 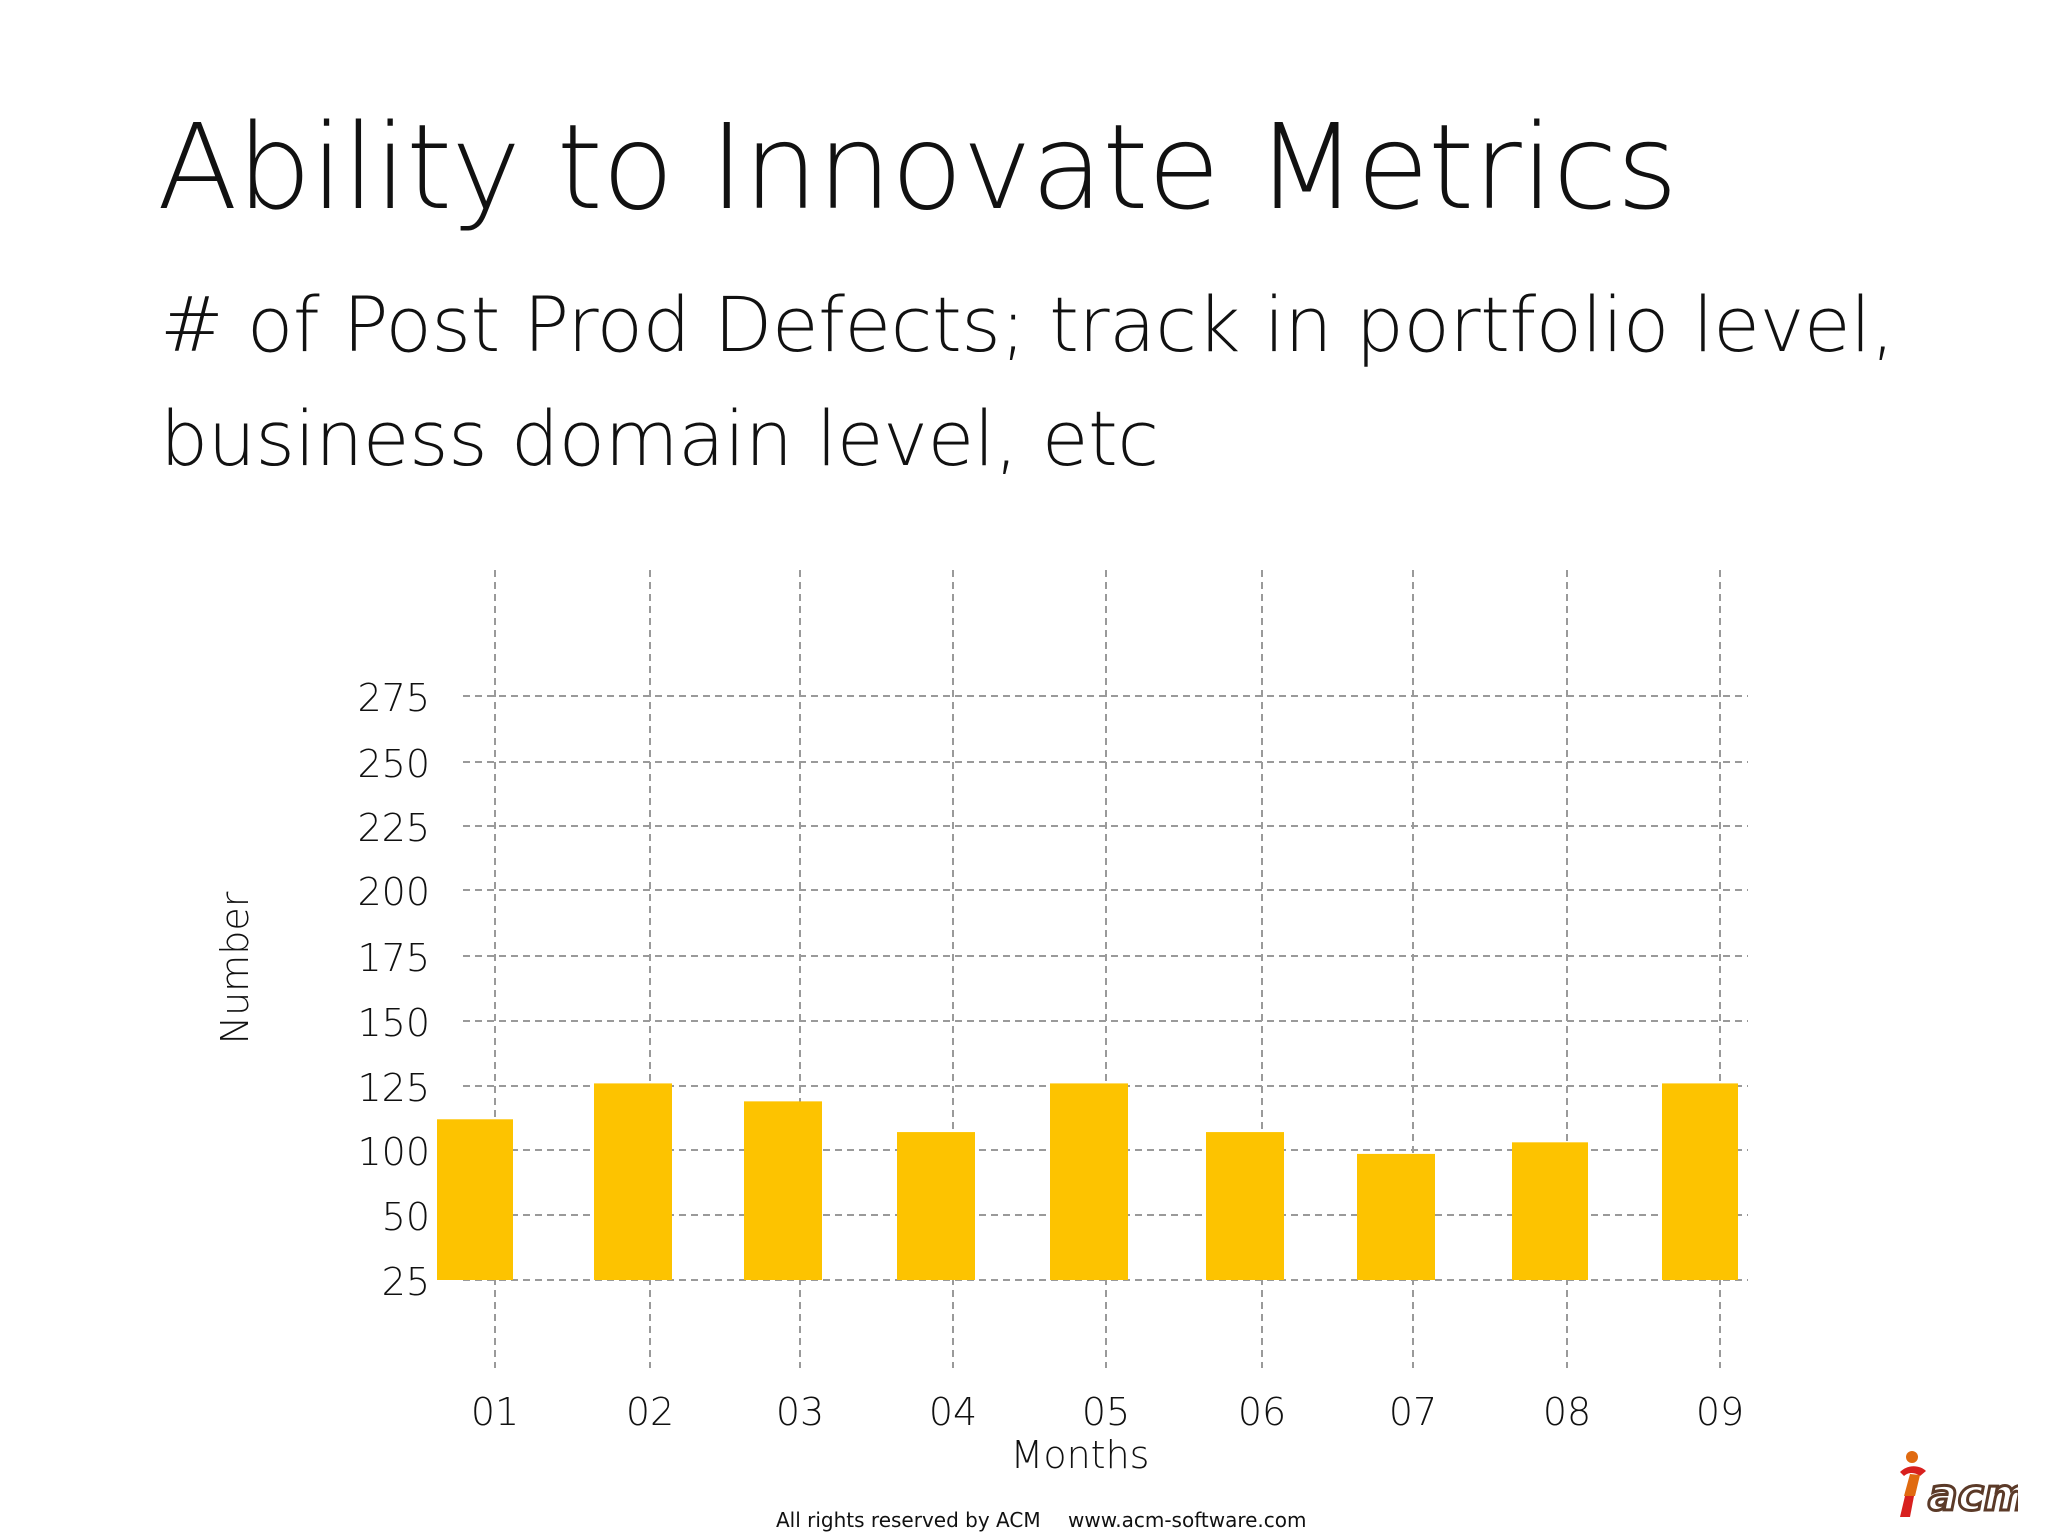 What do you see at coordinates (1262, 1412) in the screenshot?
I see `x-tick-label-06: 06` at bounding box center [1262, 1412].